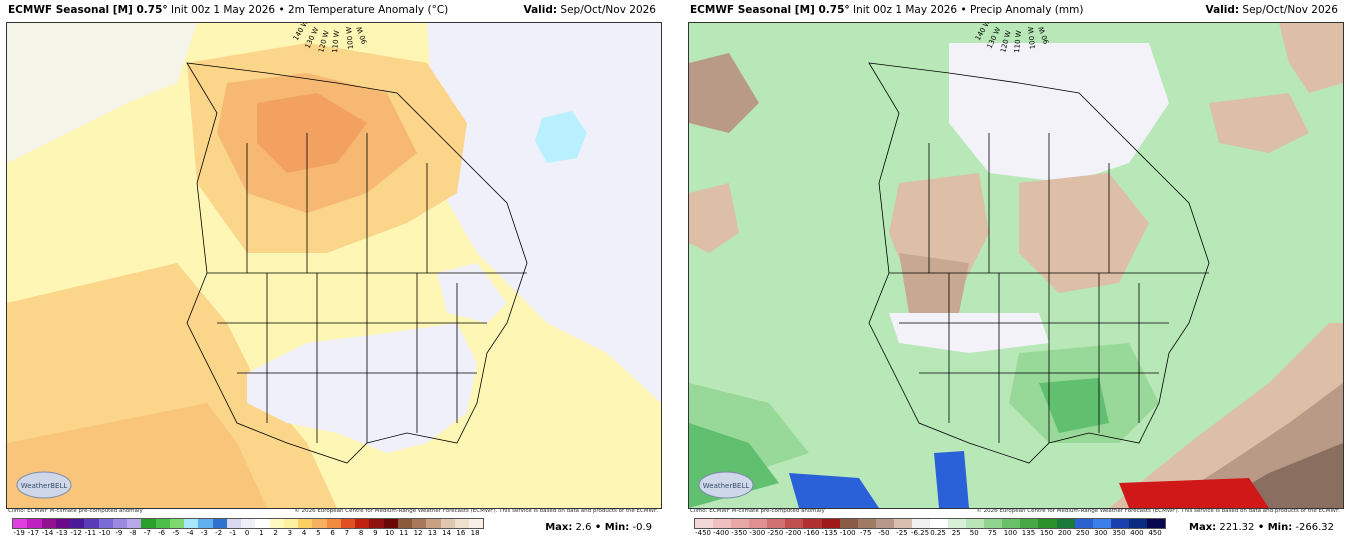 This screenshot has height=548, width=1350. I want to click on scale-tick-label: -9, so click(119, 533).